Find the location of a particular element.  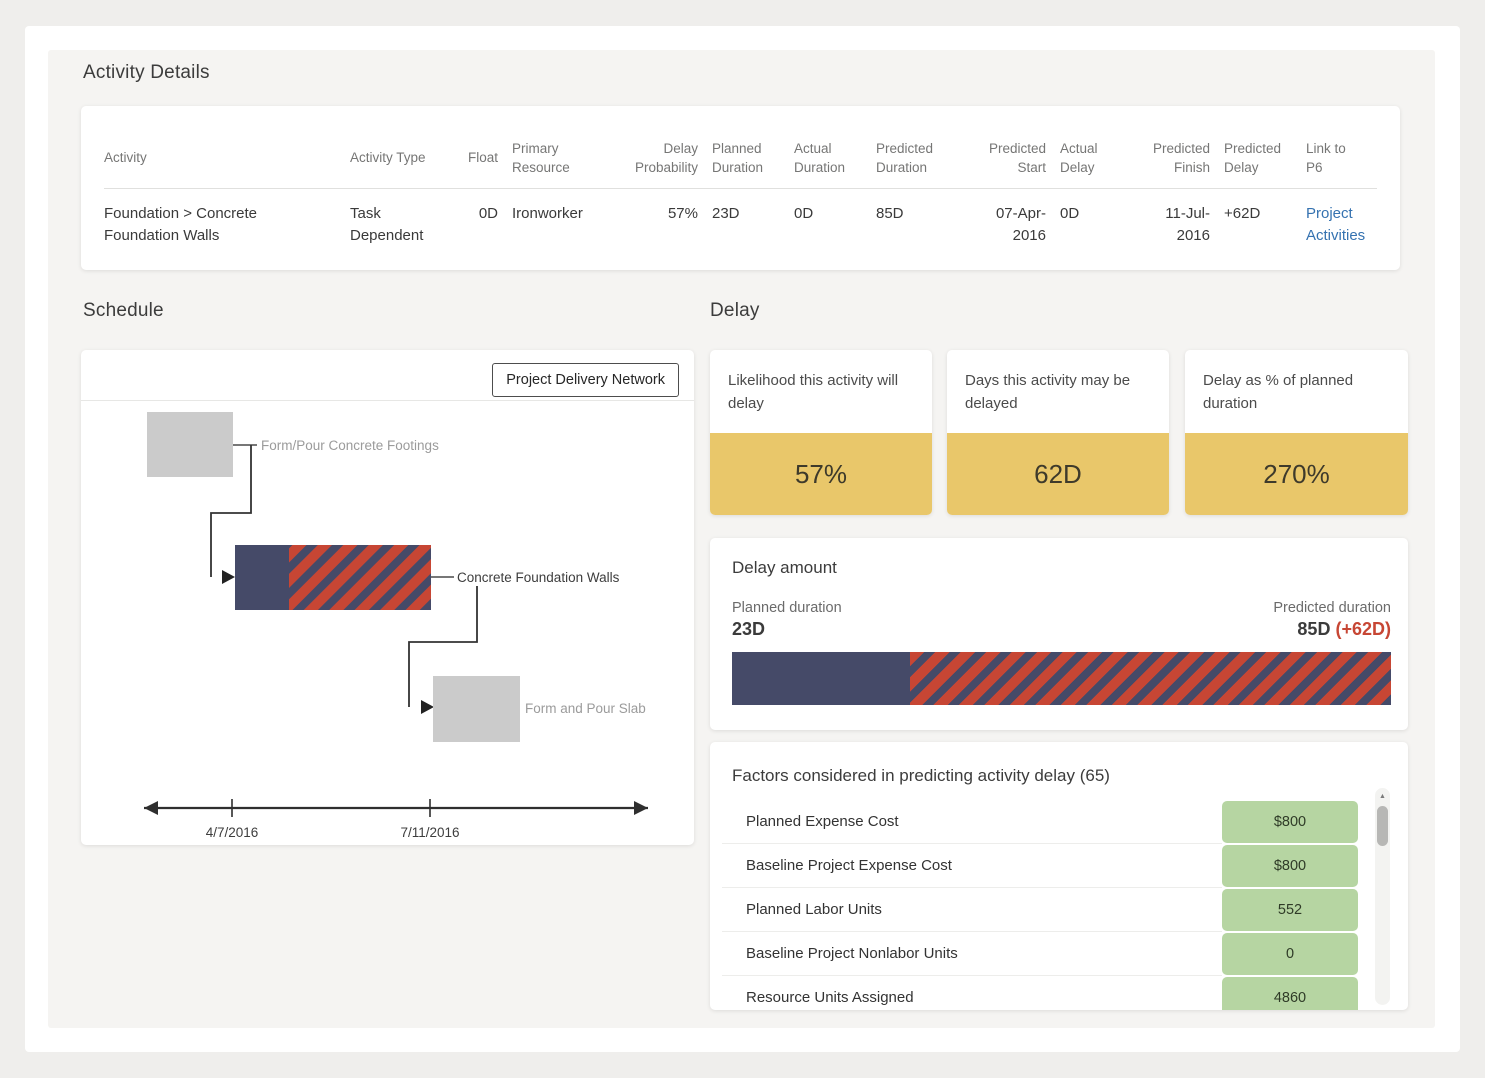

factor-row: Planned Expense Cost $800 is located at coordinates (1041, 822).